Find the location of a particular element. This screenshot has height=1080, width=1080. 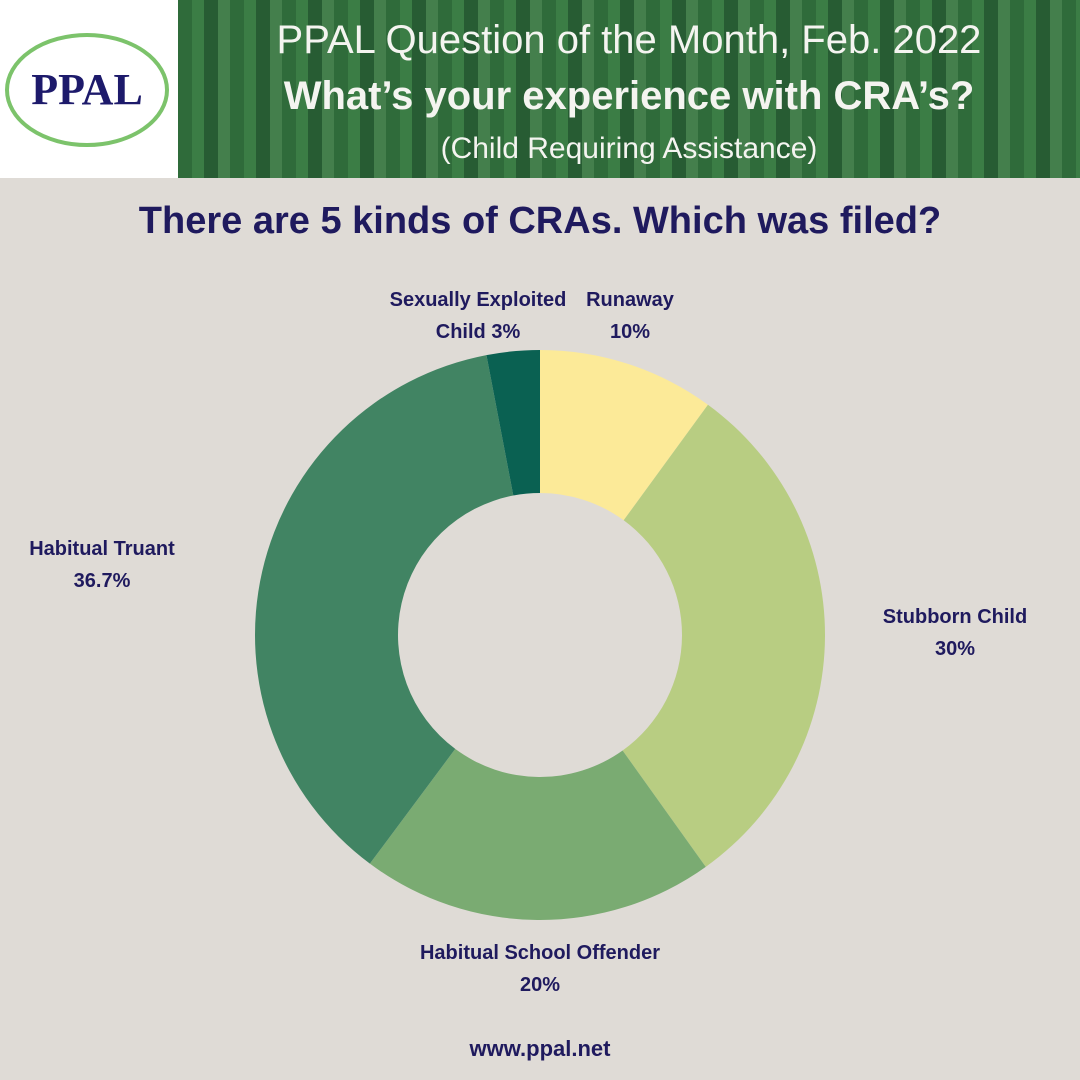

header-subtitle: What’s your experience with CRA’s? is located at coordinates (629, 96).